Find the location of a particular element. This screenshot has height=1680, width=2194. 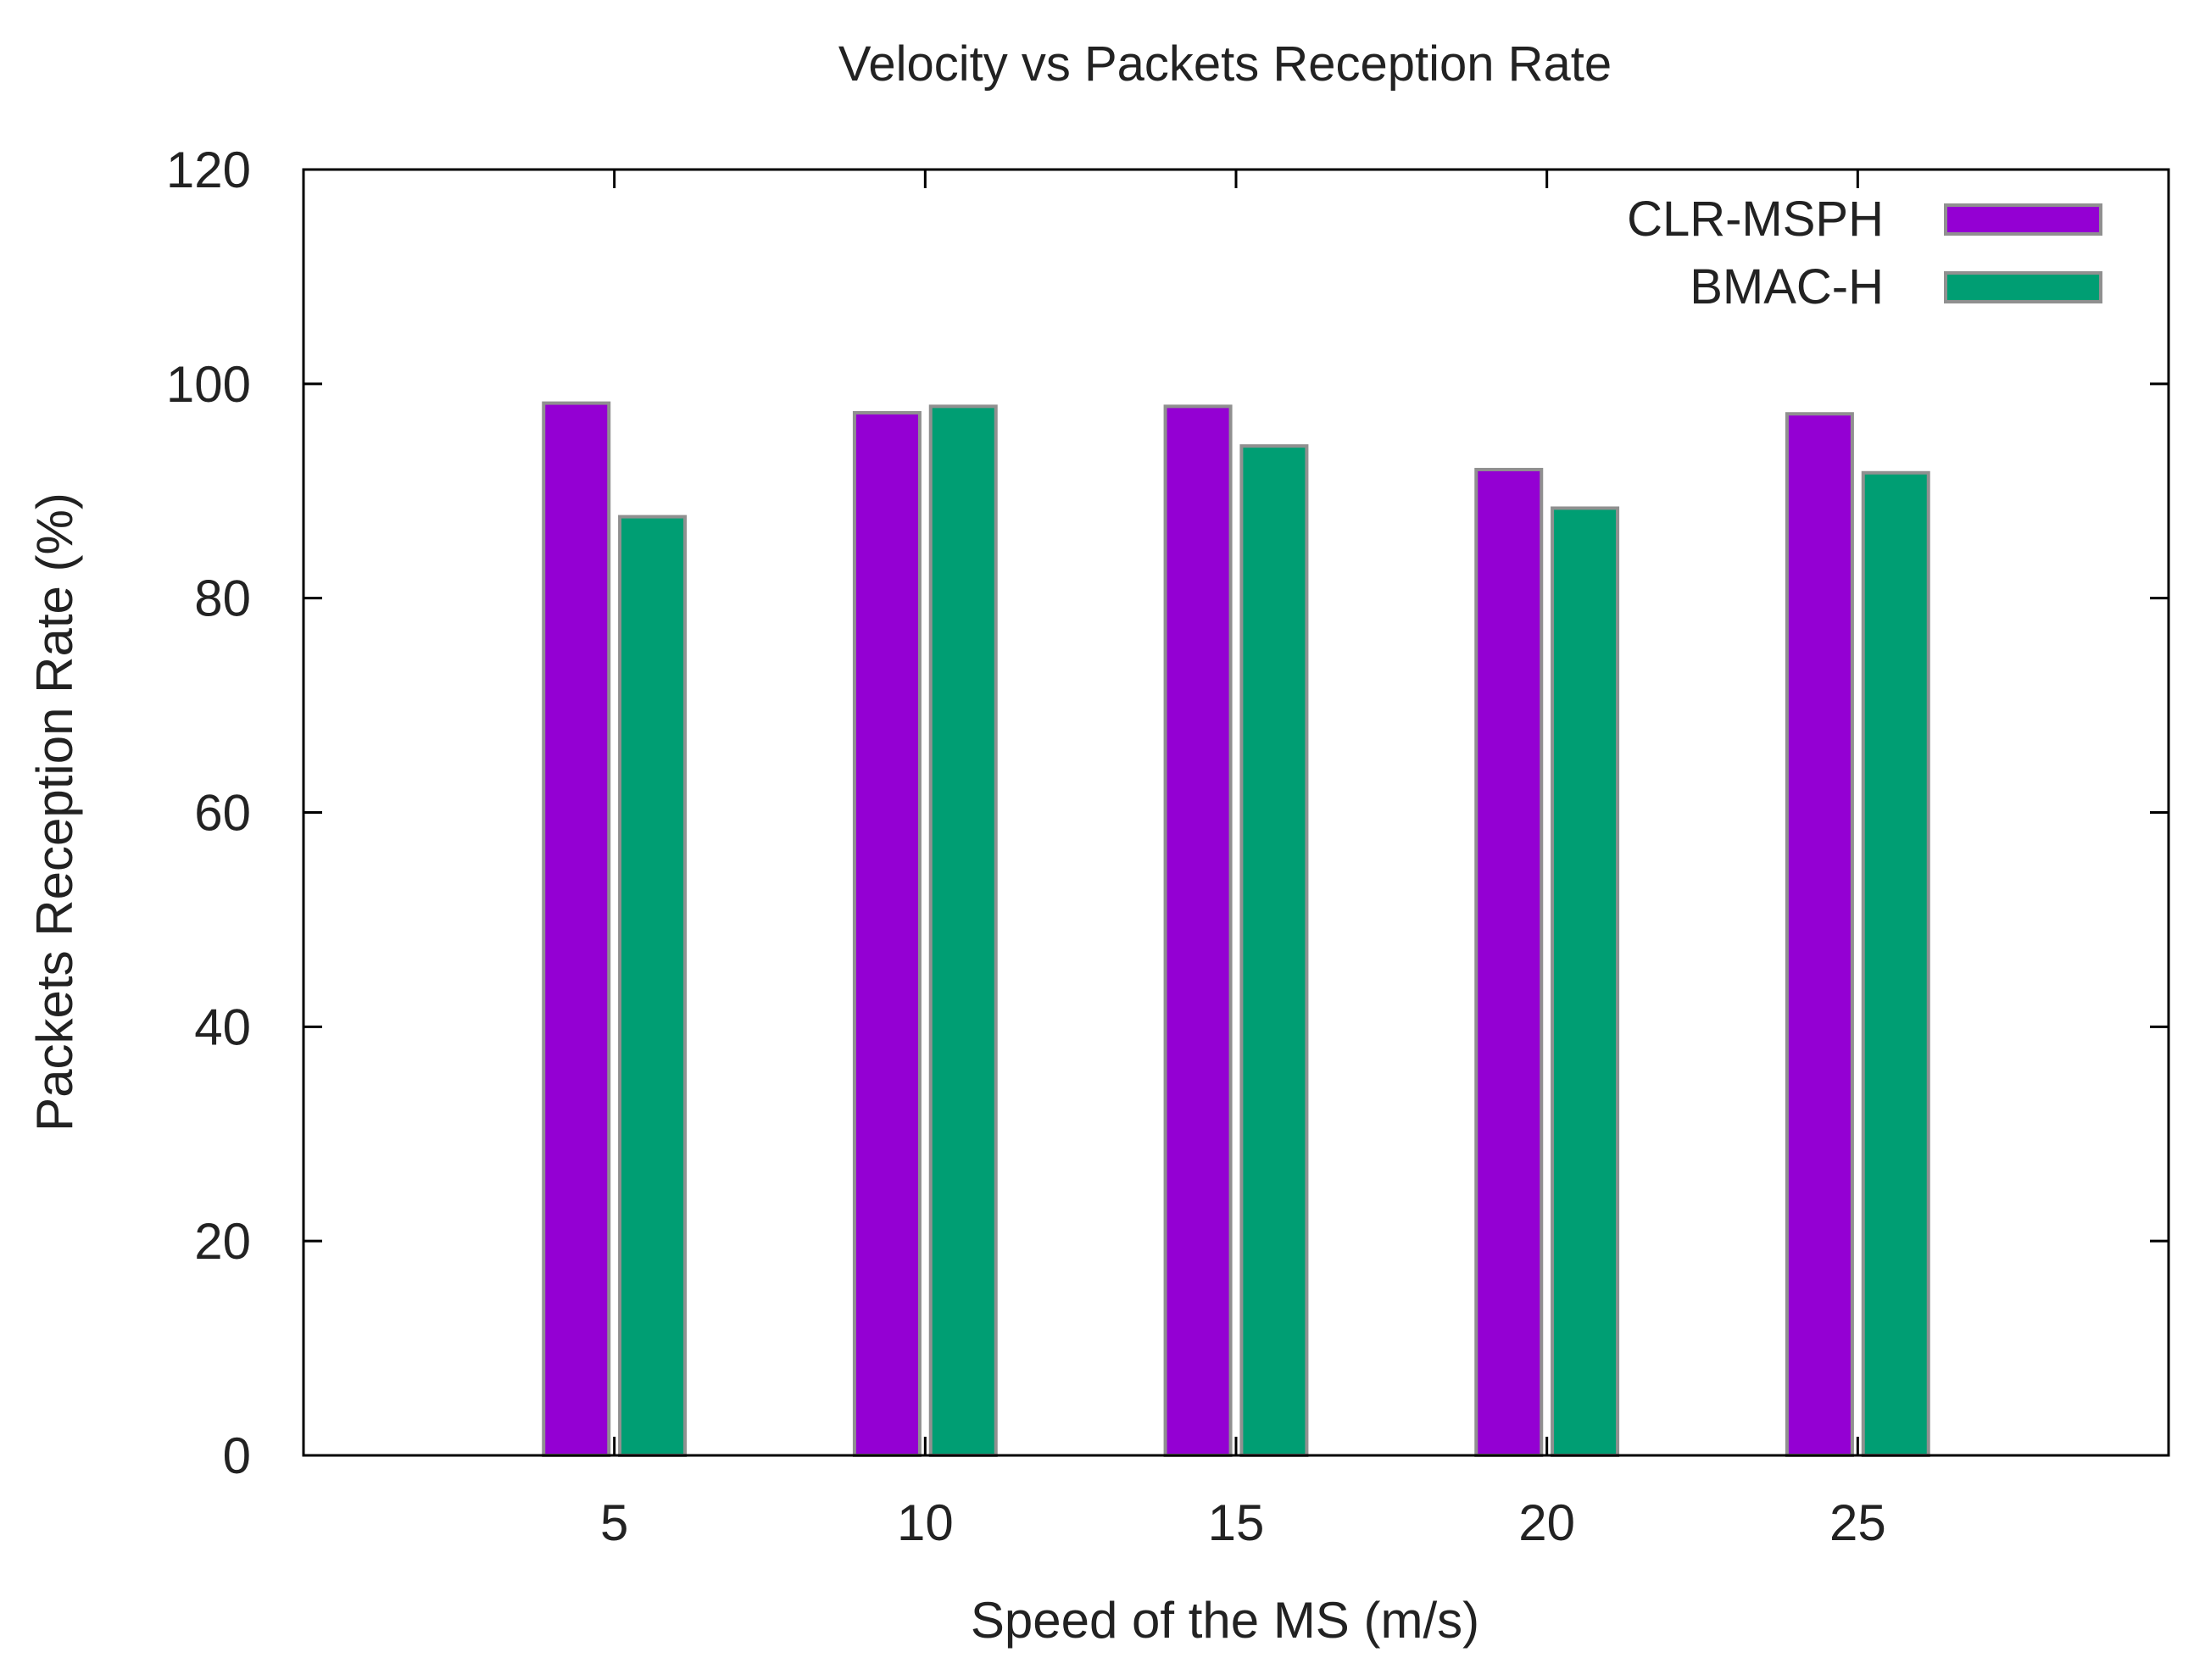

y-axis-label: Packets Reception Rate (%) is located at coordinates (55, 812).